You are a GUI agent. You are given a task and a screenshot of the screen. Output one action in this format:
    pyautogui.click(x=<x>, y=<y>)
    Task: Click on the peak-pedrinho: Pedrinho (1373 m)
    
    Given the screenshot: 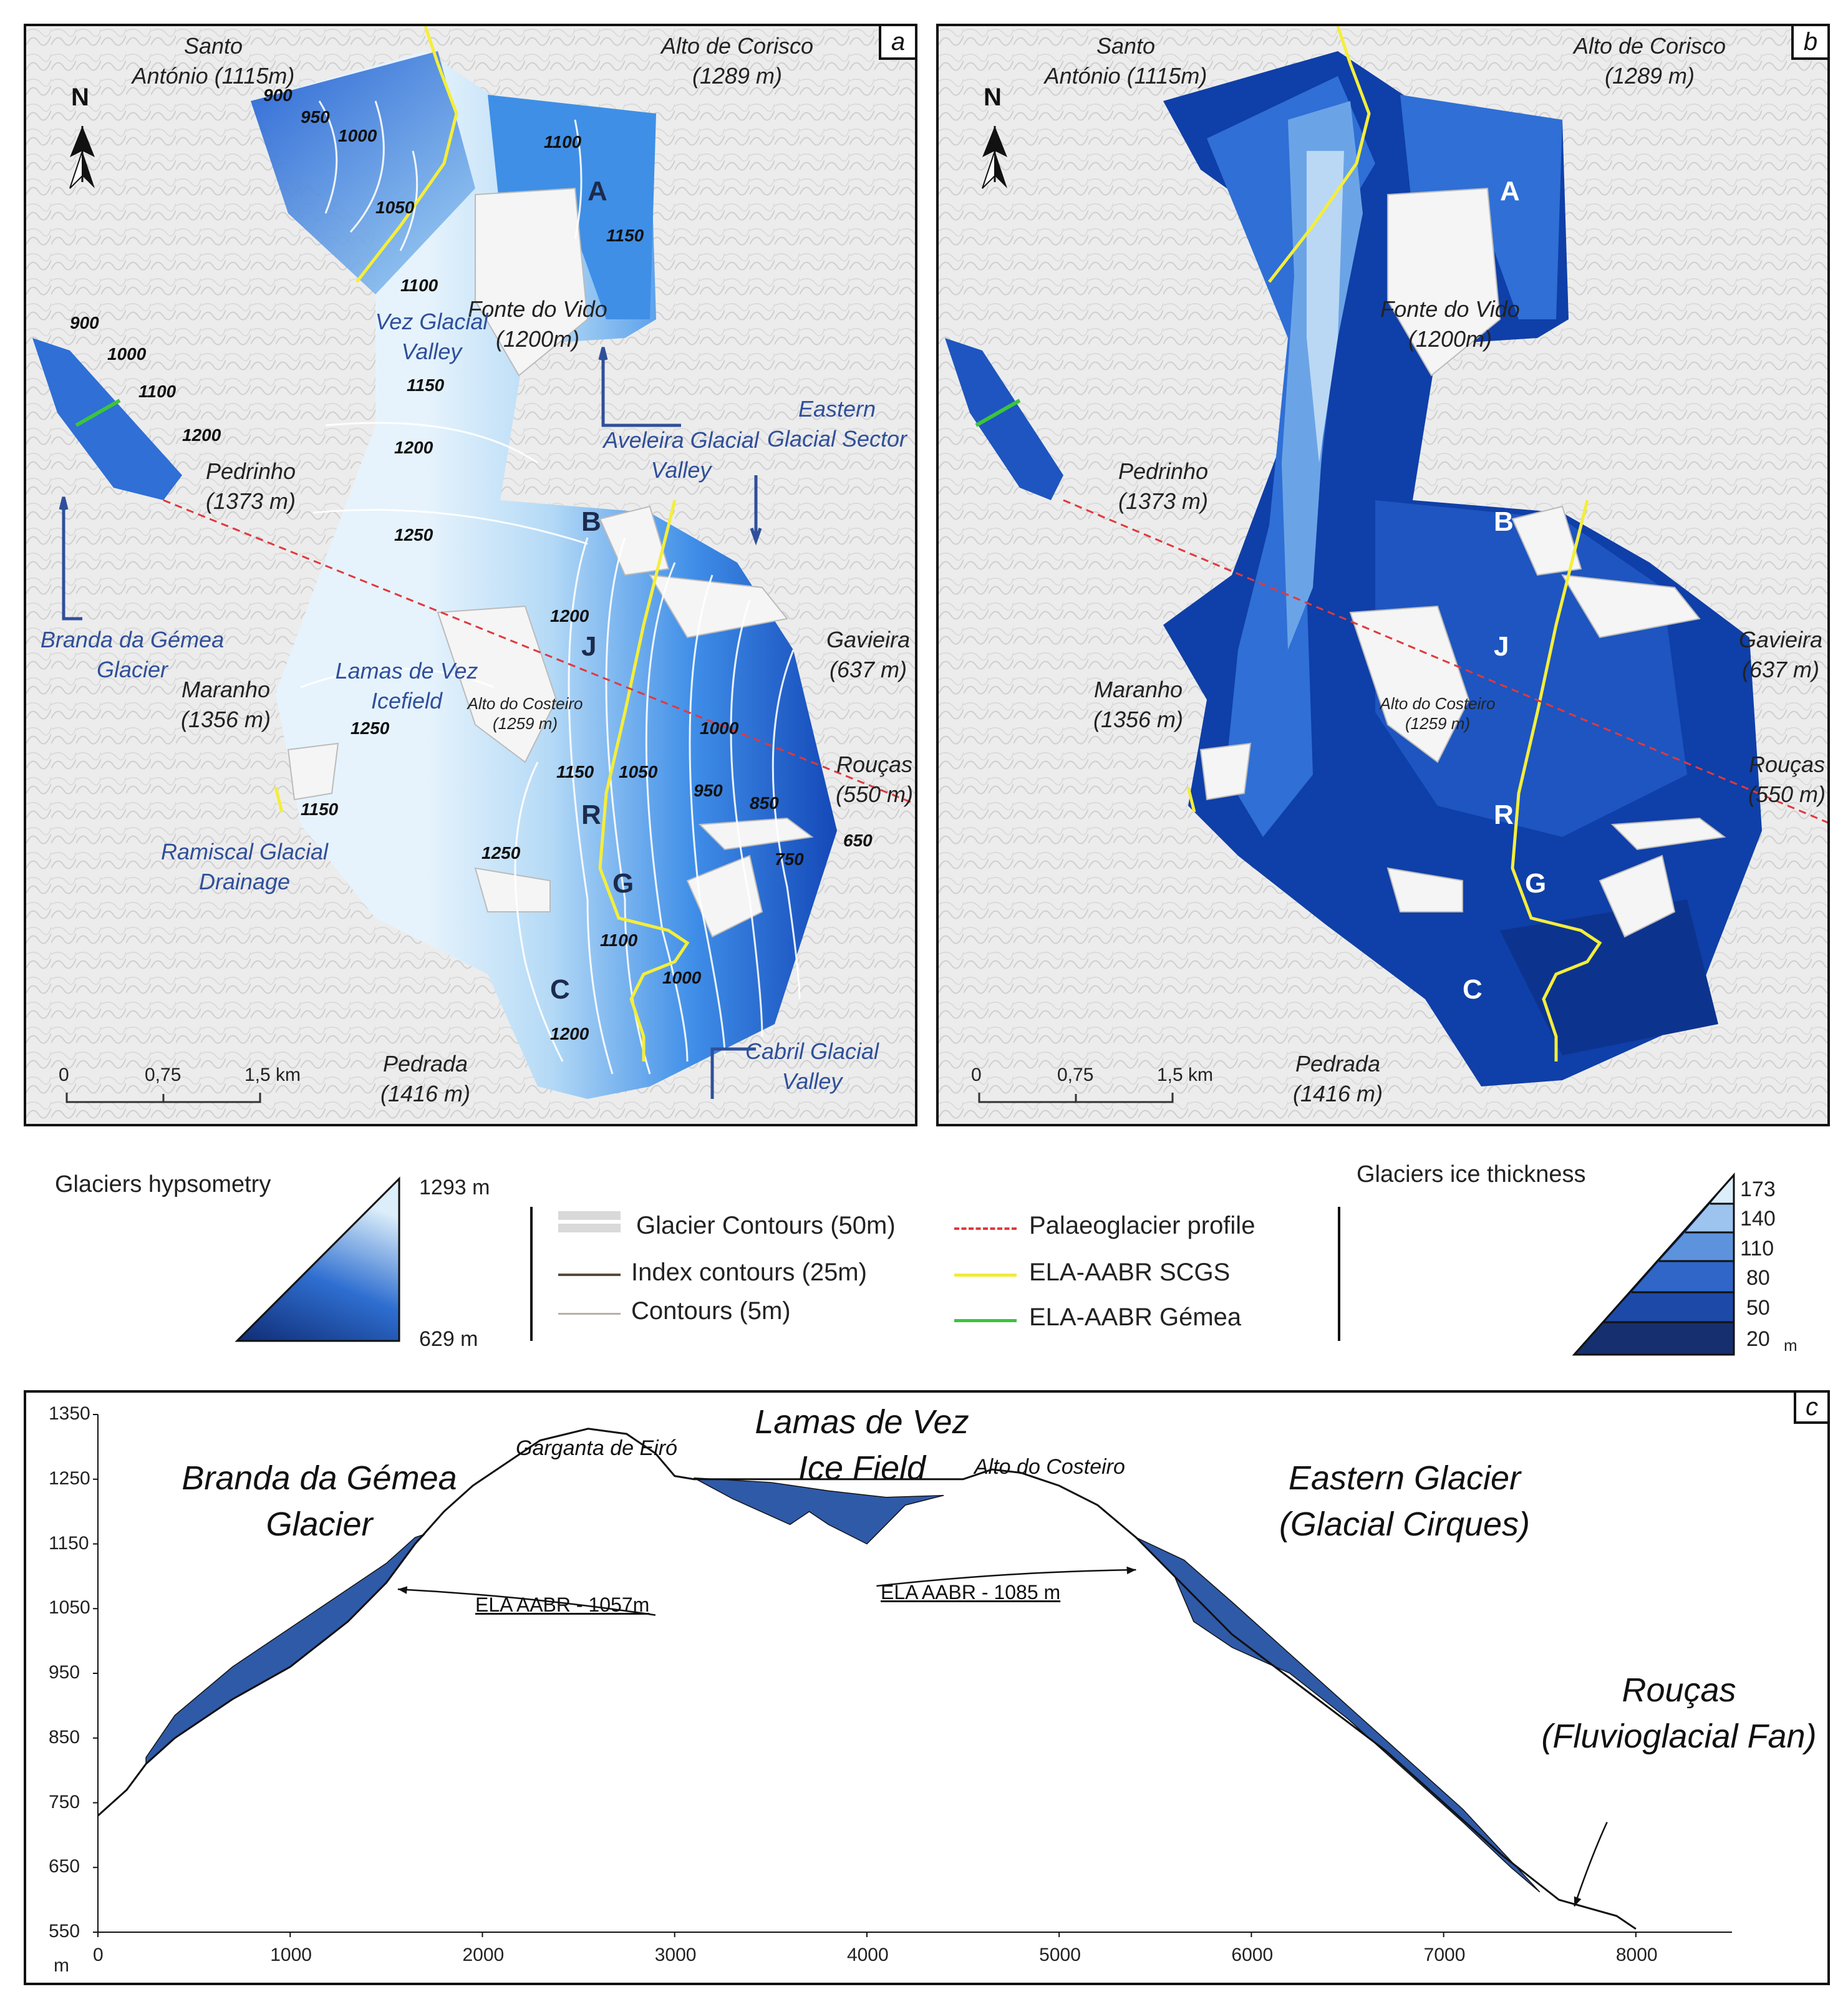 What is the action you would take?
    pyautogui.click(x=250, y=486)
    